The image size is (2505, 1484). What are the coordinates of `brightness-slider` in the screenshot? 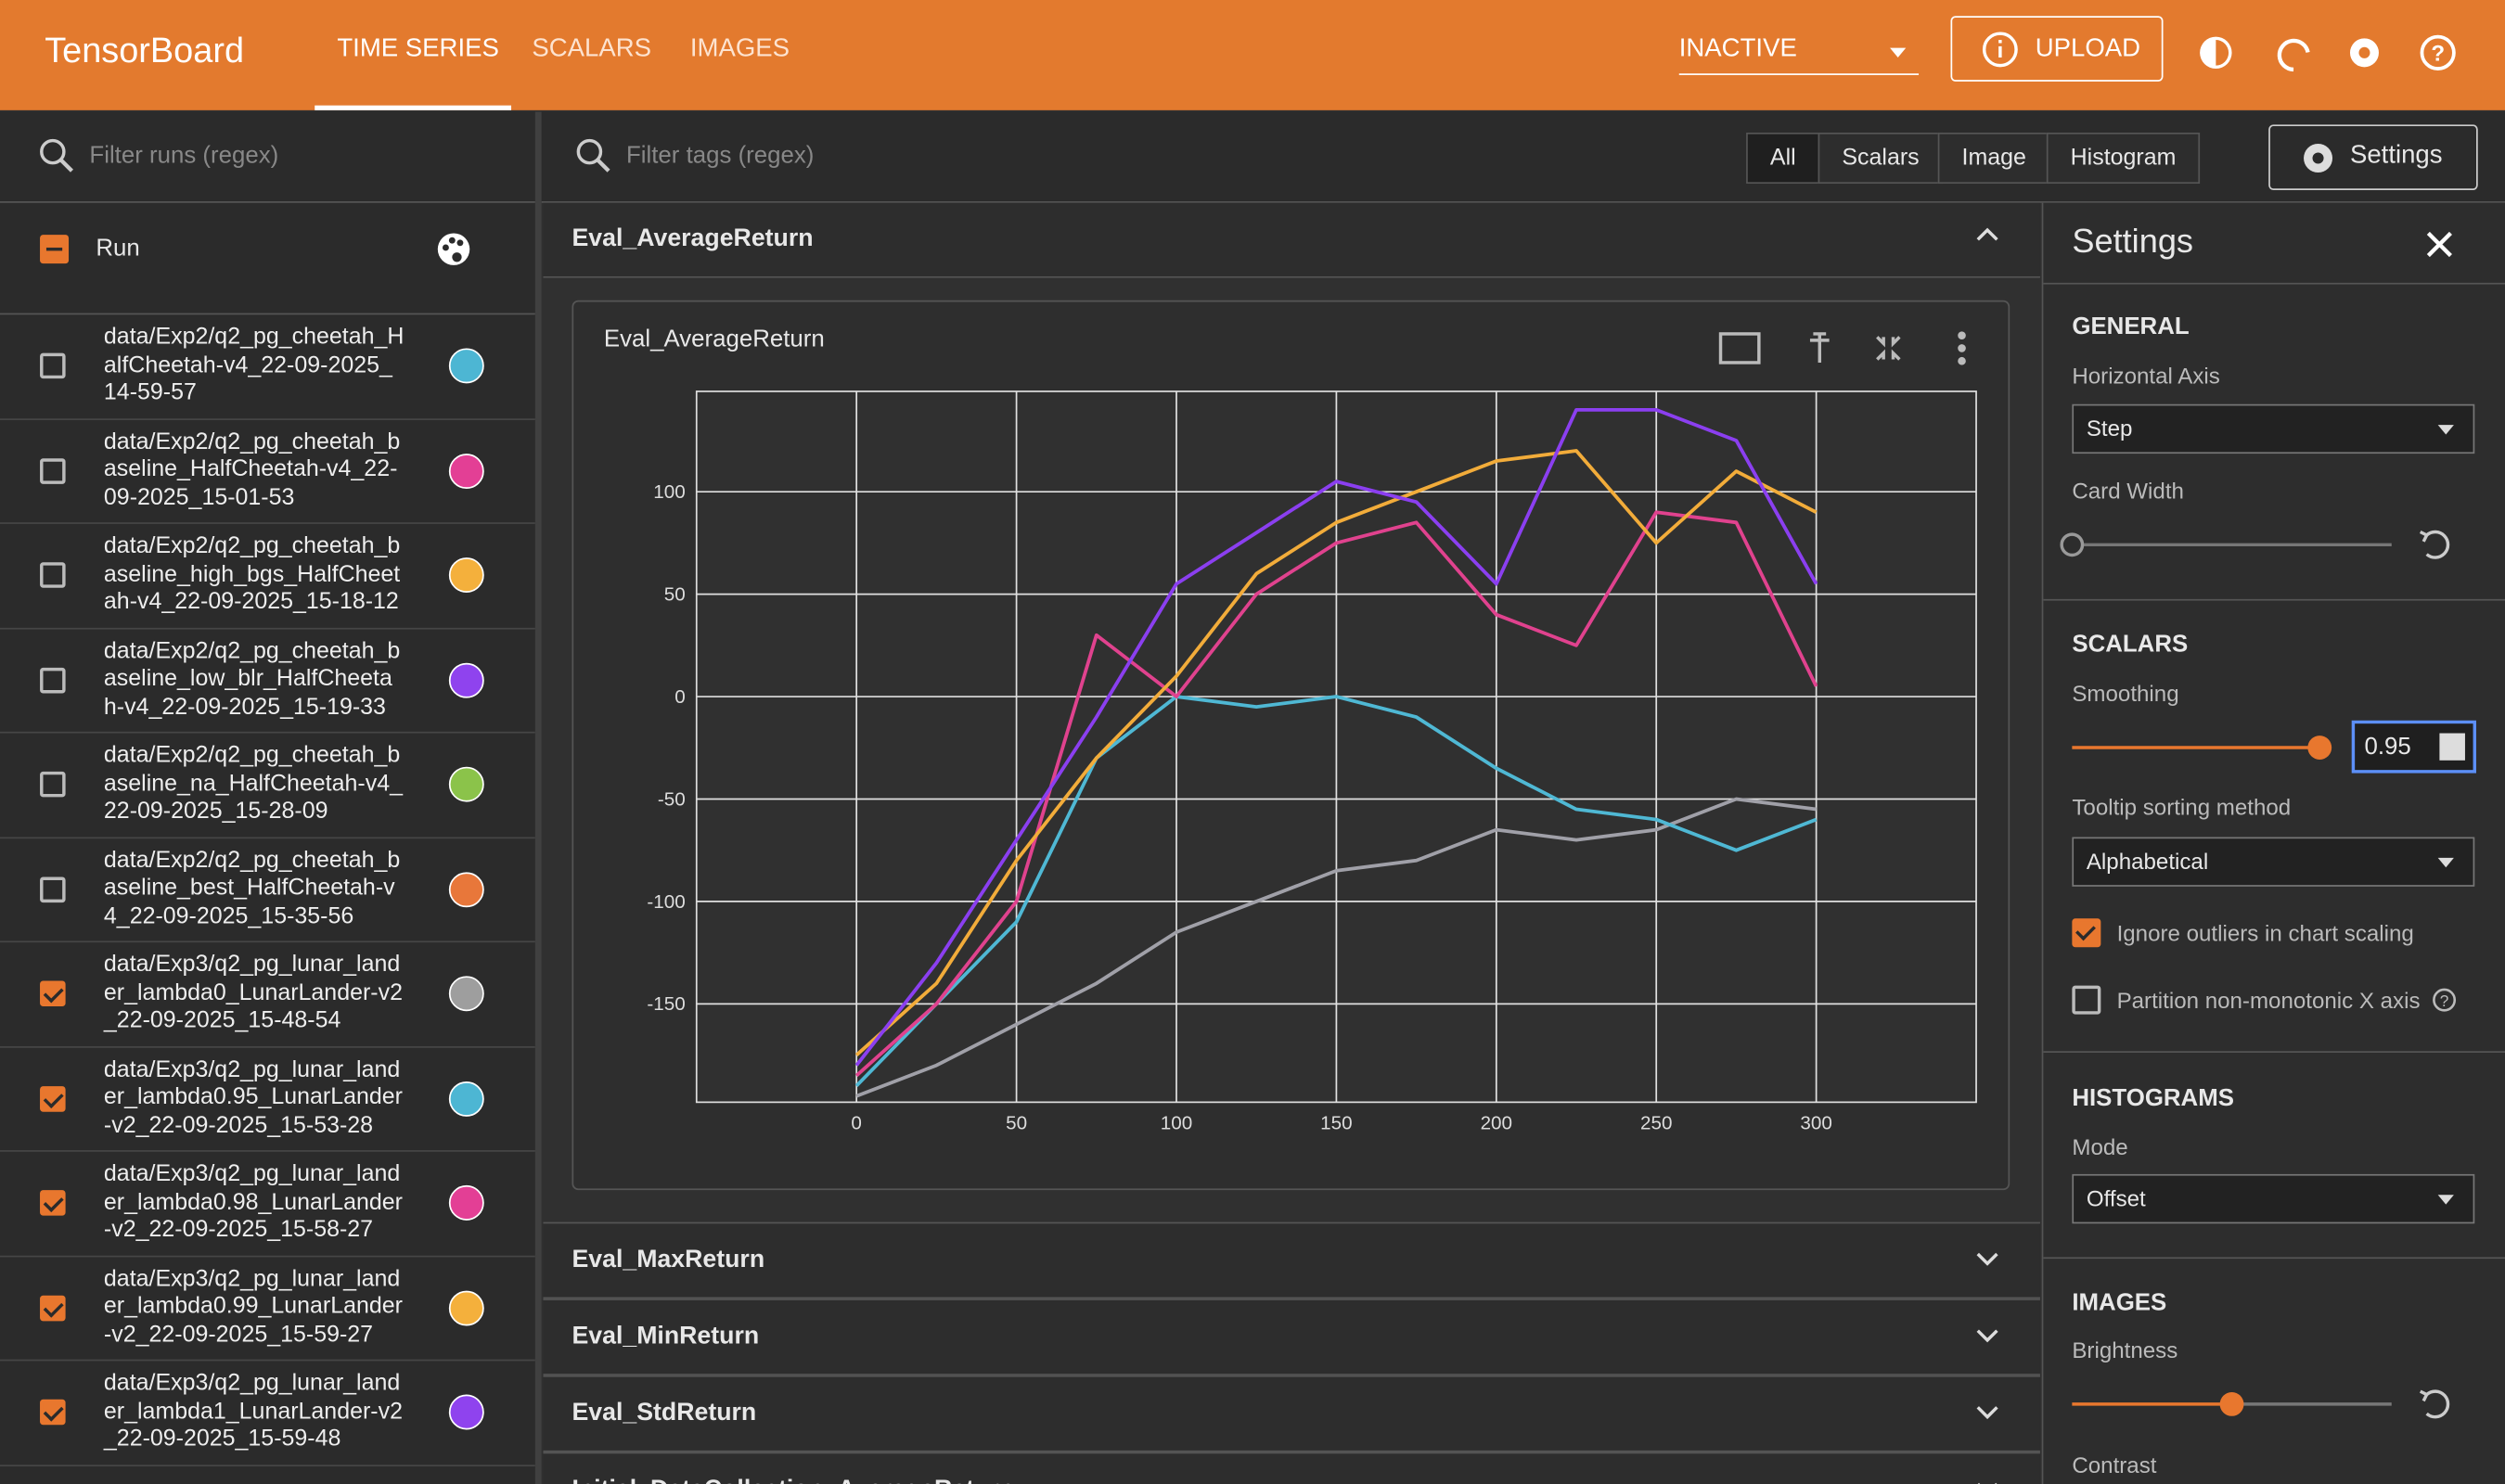 It's located at (2275, 1404).